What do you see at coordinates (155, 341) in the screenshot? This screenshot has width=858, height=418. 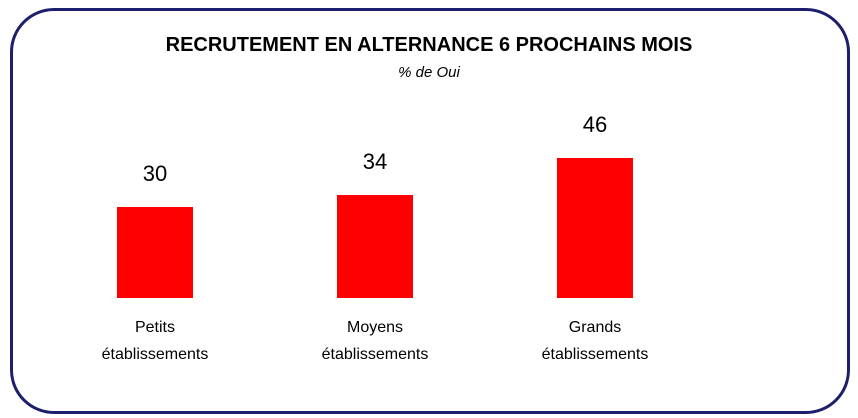 I see `x-tick-label: Petits établissements` at bounding box center [155, 341].